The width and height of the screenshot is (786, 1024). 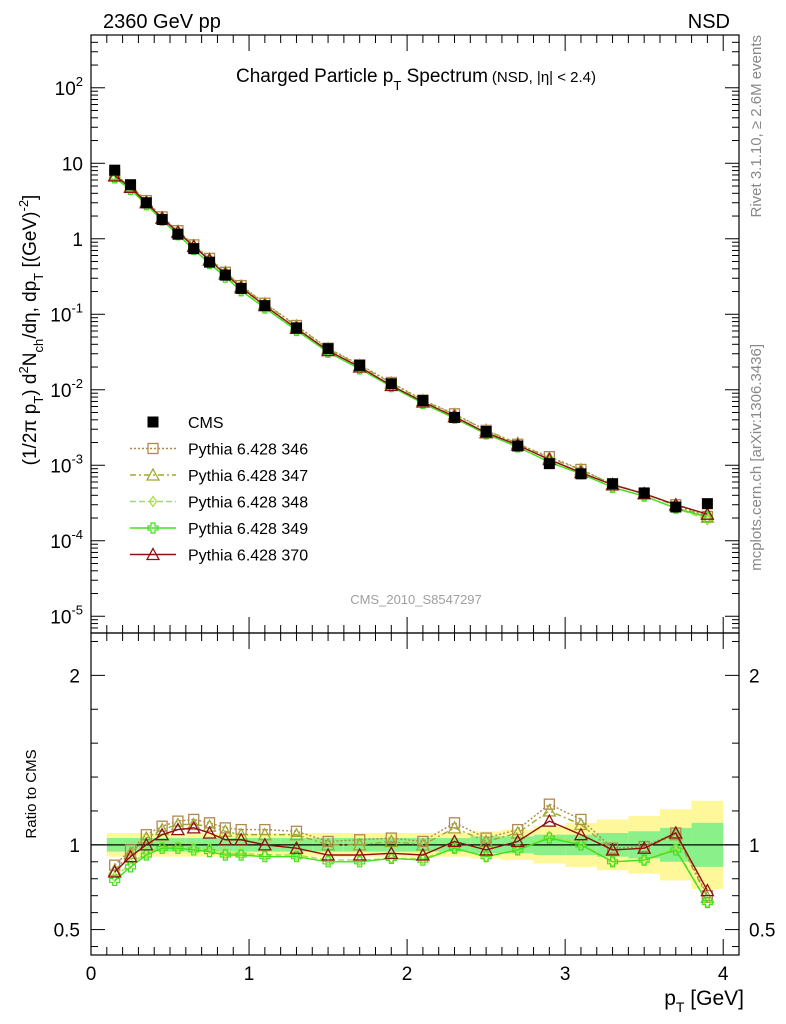 What do you see at coordinates (754, 676) in the screenshot?
I see `ratio-y-tick-label-right: 2` at bounding box center [754, 676].